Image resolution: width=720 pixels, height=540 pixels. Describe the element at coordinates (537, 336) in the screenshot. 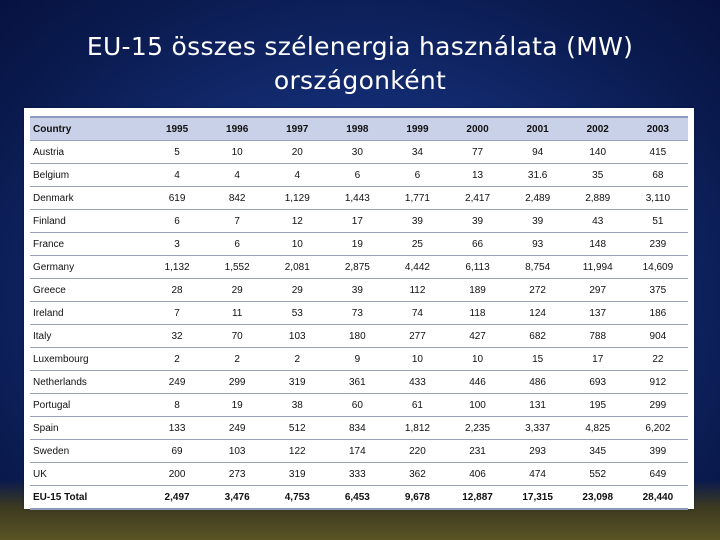

I see `value-cell: 682` at that location.